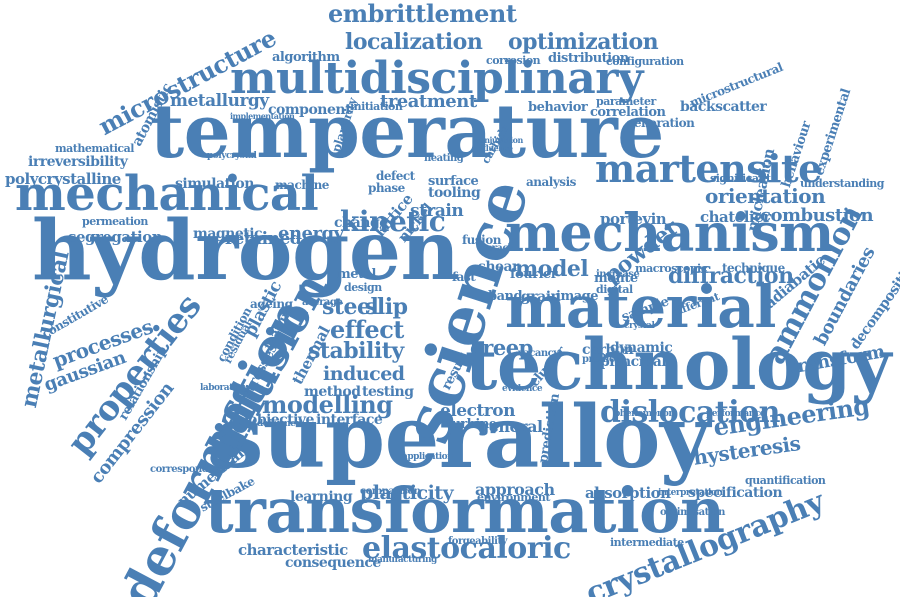 The height and width of the screenshot is (597, 900). What do you see at coordinates (735, 414) in the screenshot?
I see `cloud-word: performance` at bounding box center [735, 414].